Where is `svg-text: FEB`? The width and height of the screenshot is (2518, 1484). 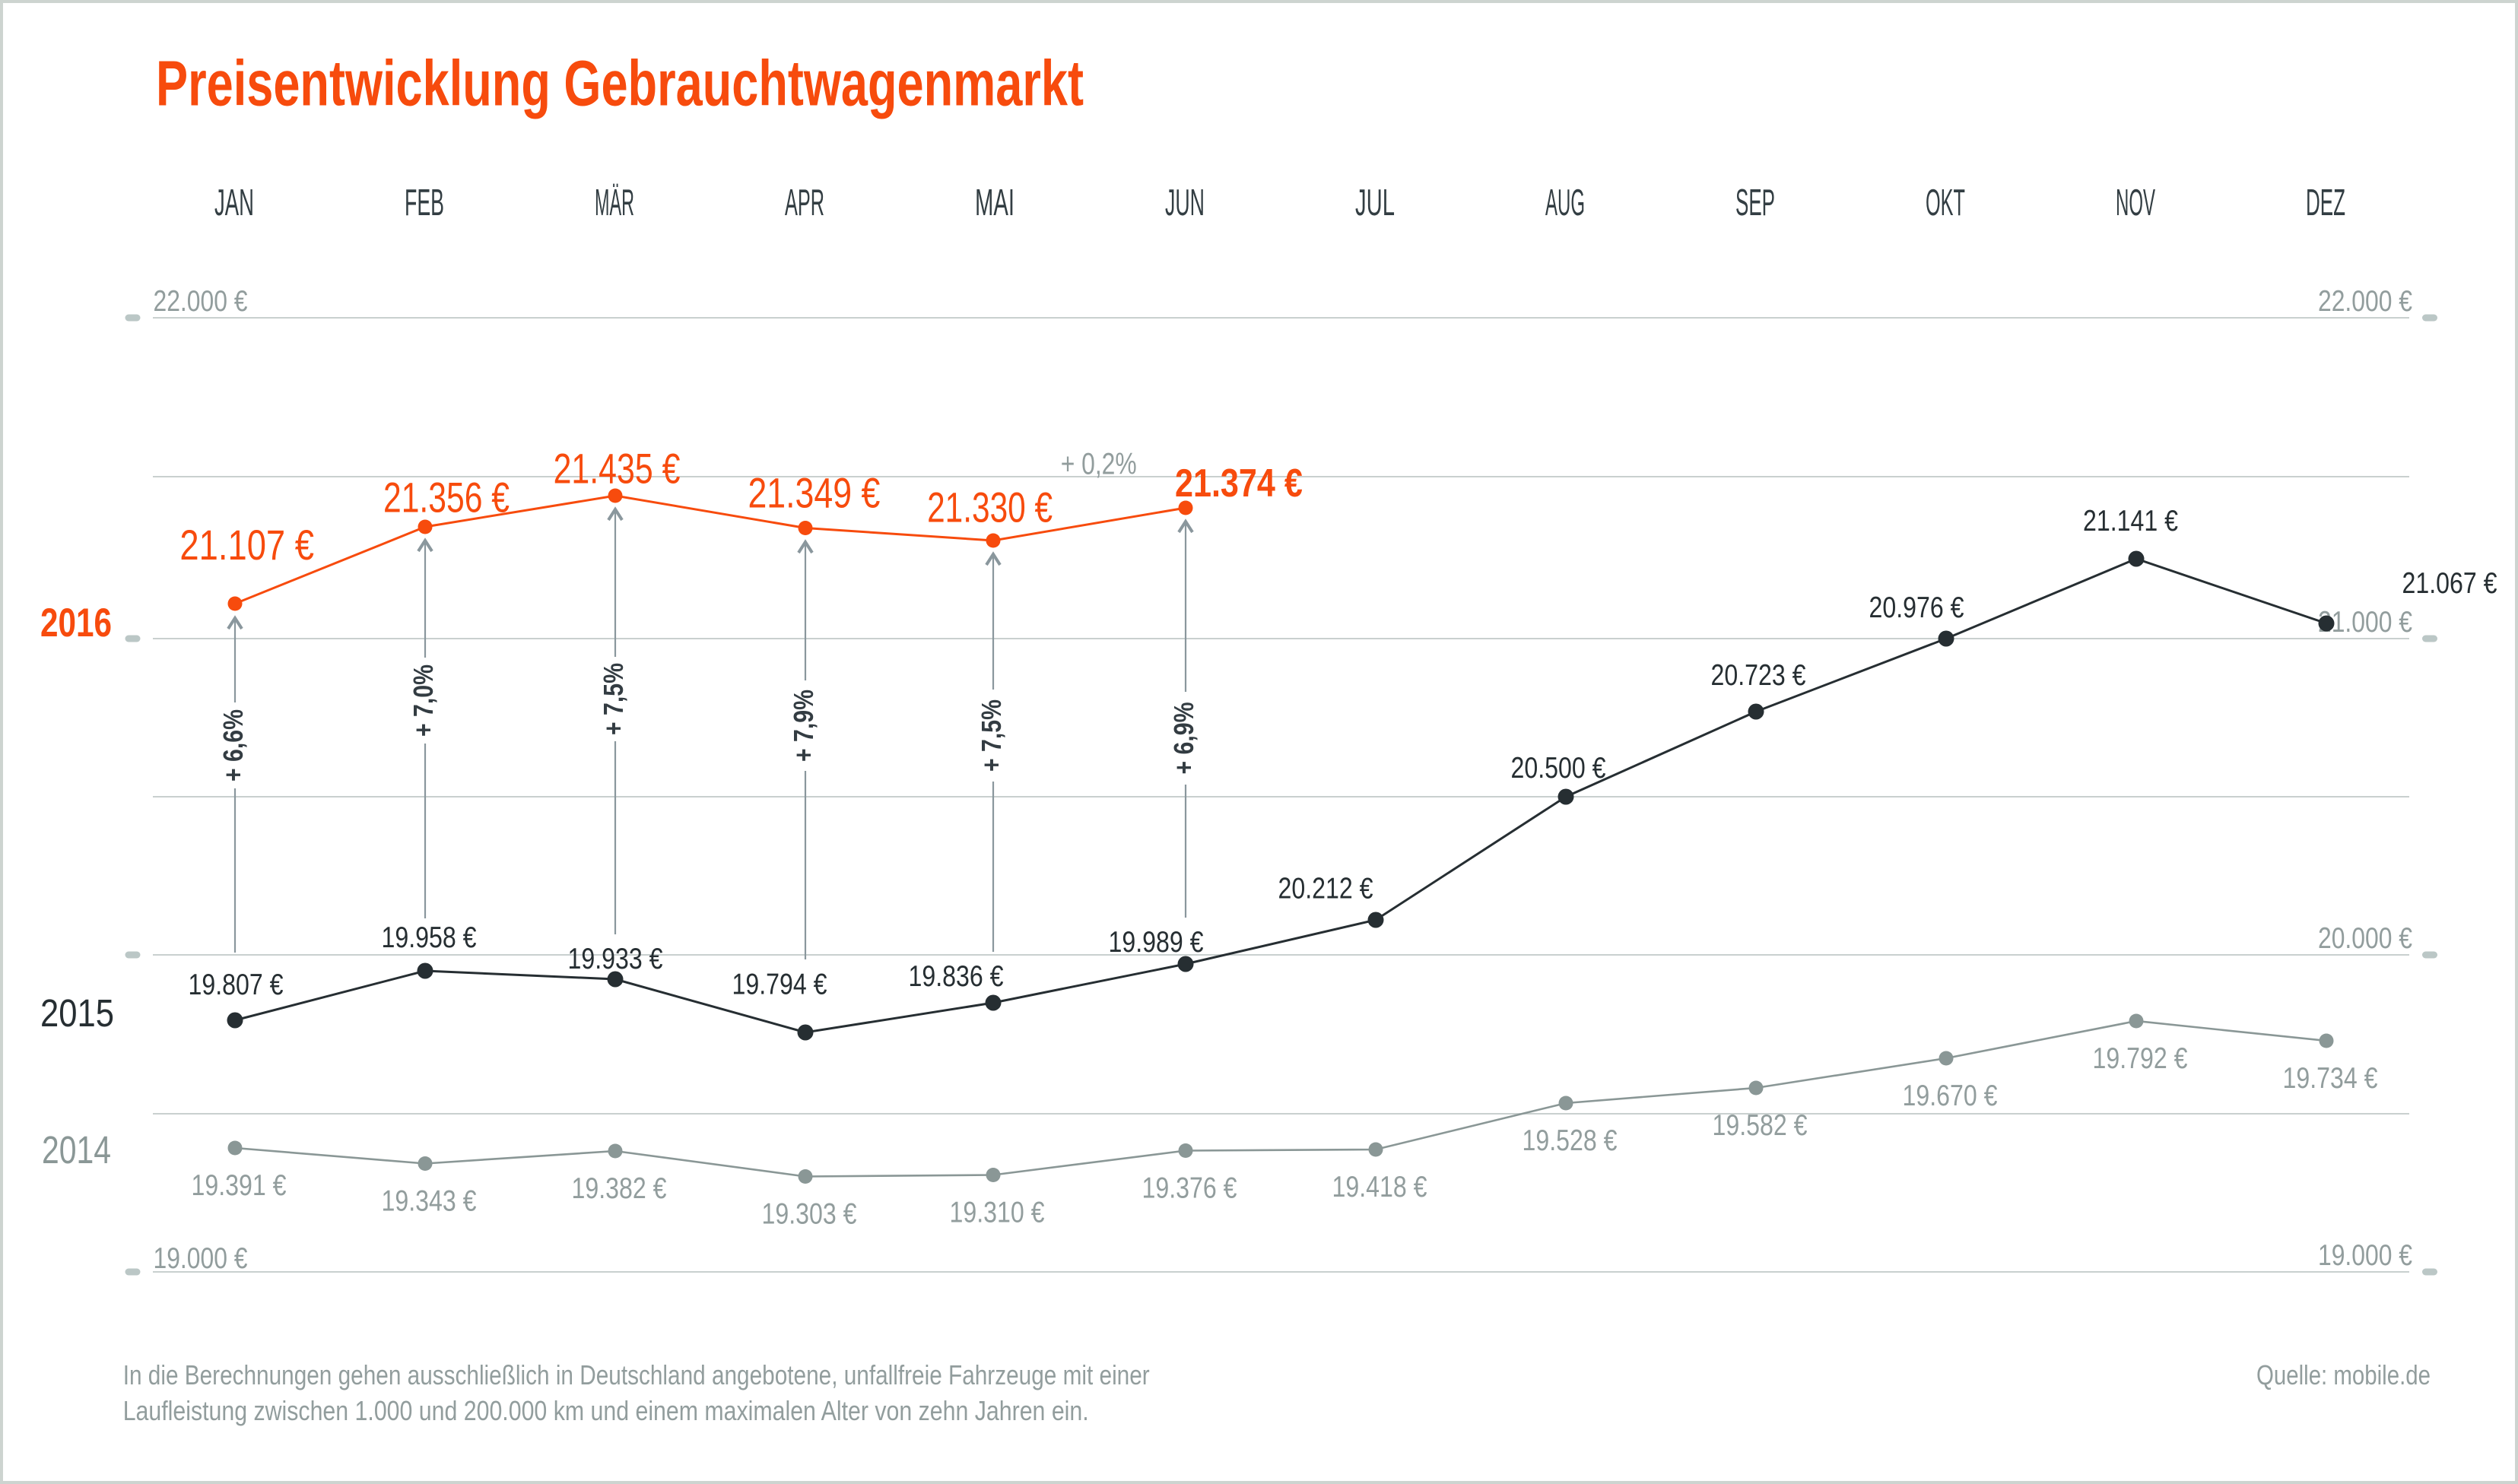 svg-text: FEB is located at coordinates (424, 203).